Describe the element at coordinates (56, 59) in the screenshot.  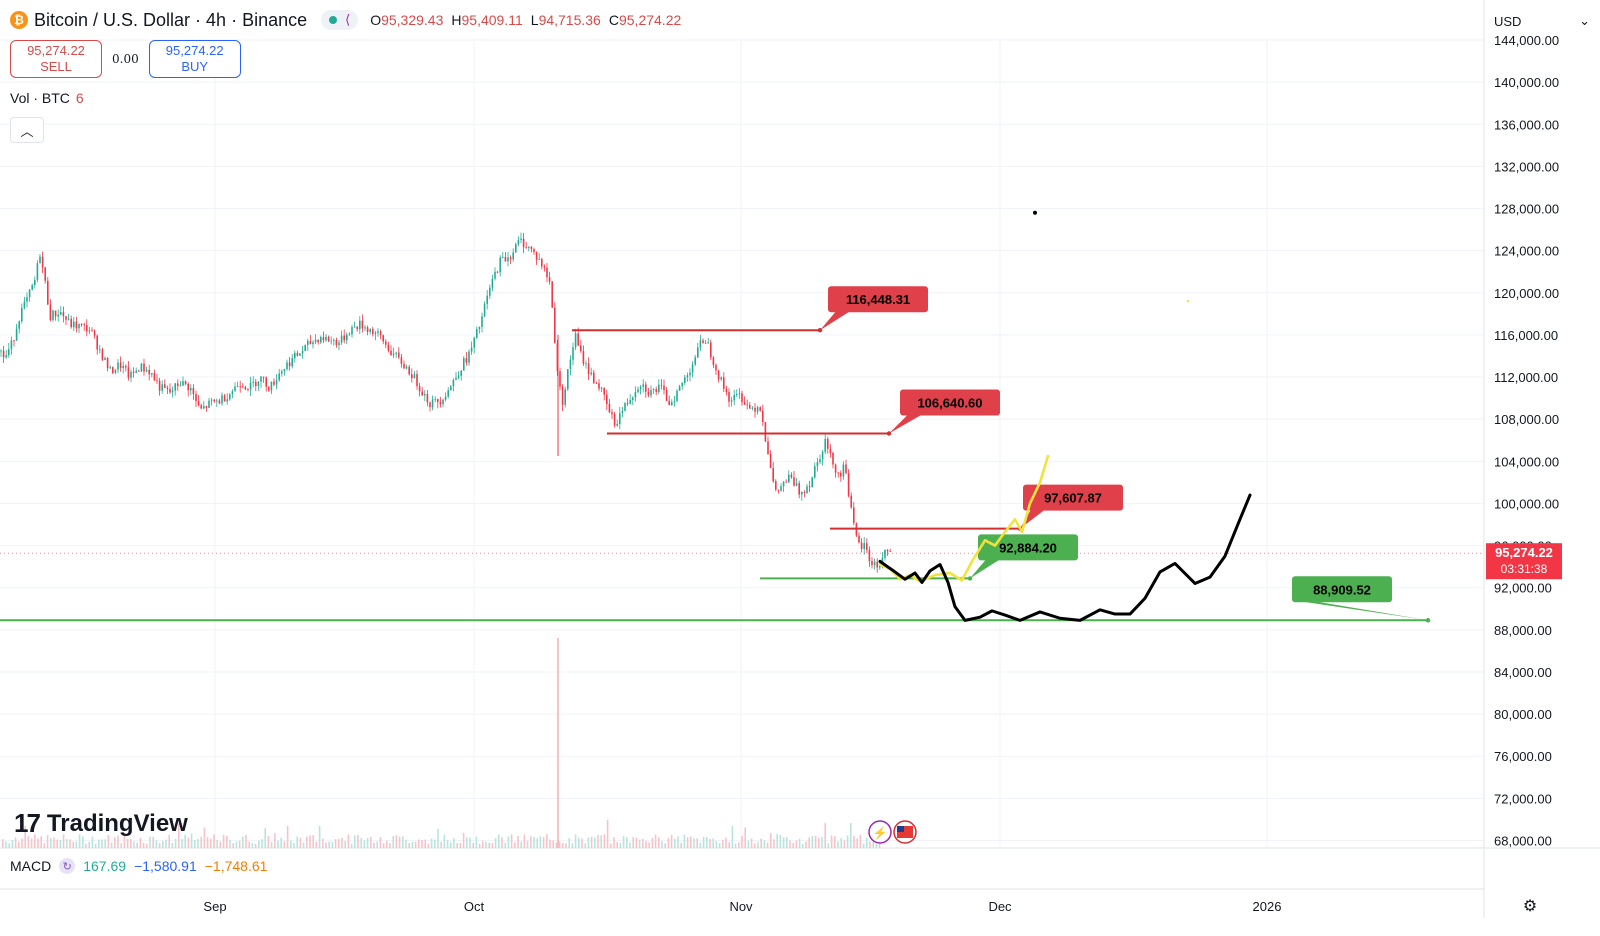
I see `sell-button: 95,274.22 SELL` at that location.